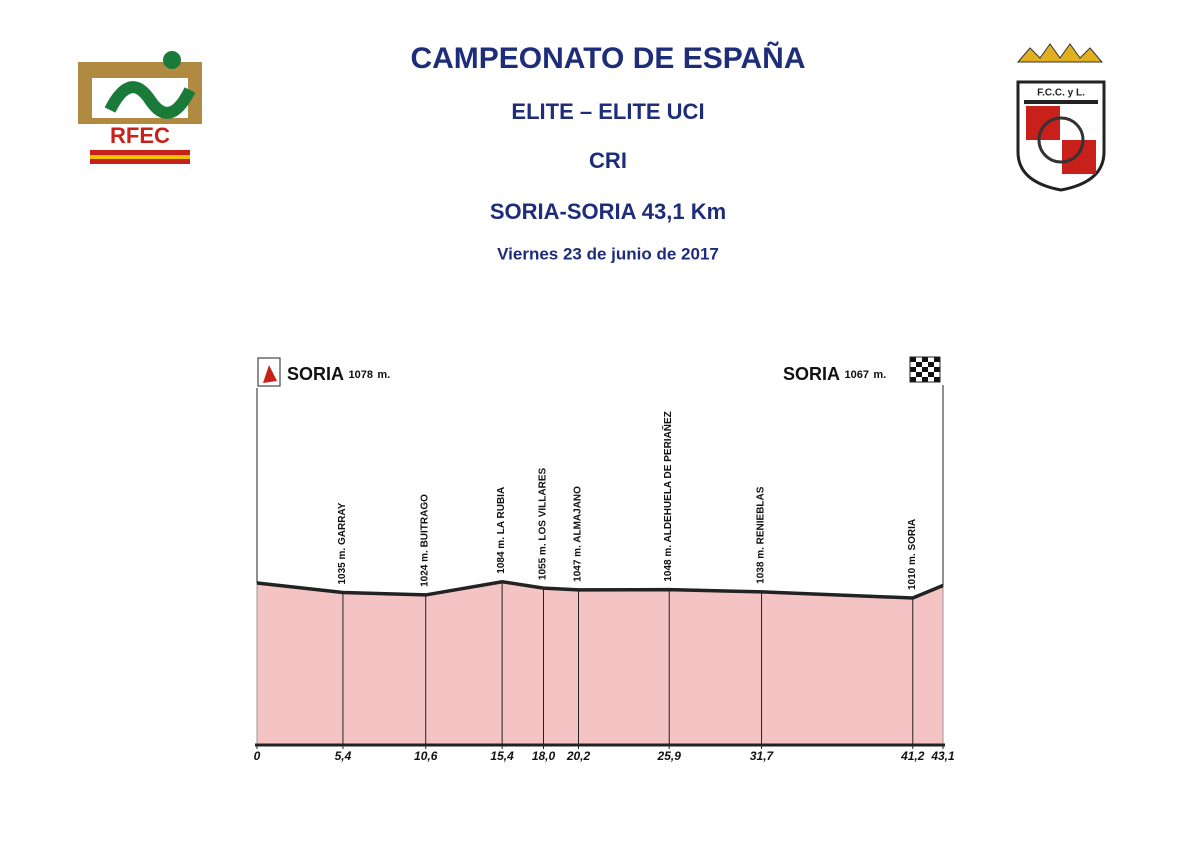  I want to click on waypoint-label: 1084 m. LA RUBIA, so click(501, 530).